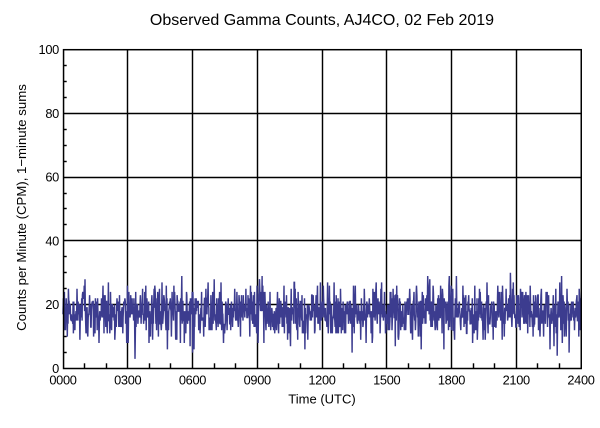 This screenshot has height=428, width=600. I want to click on svg-text: 0900, so click(257, 379).